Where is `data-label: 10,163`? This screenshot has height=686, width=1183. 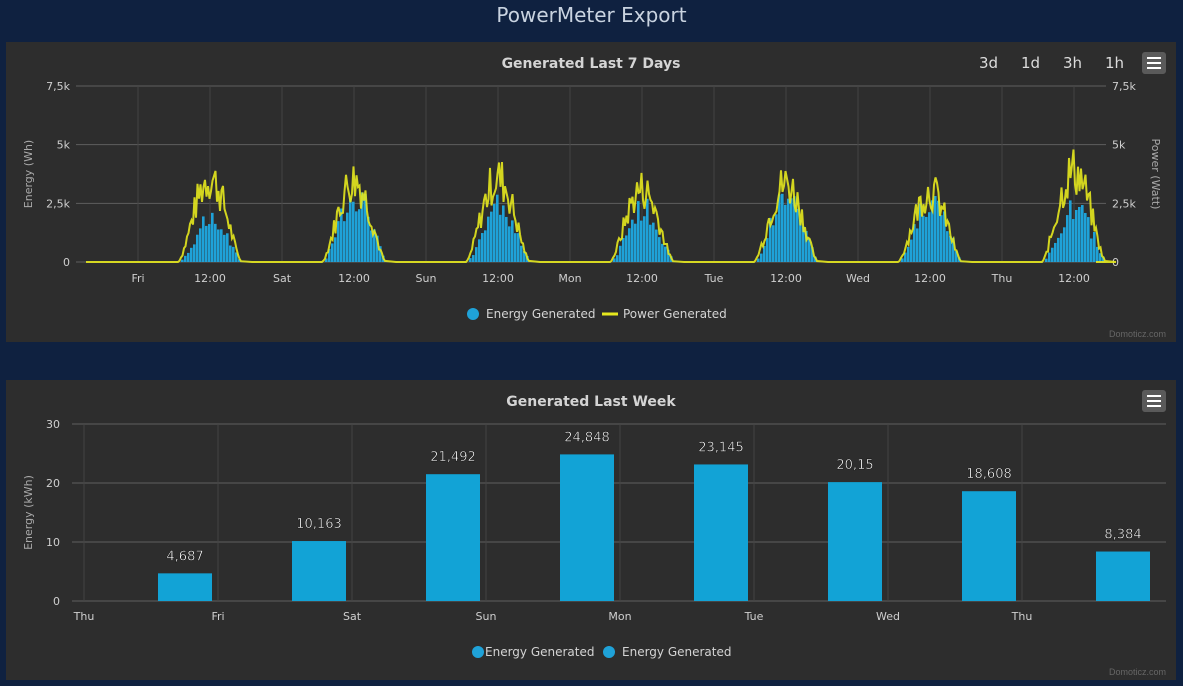 data-label: 10,163 is located at coordinates (319, 524).